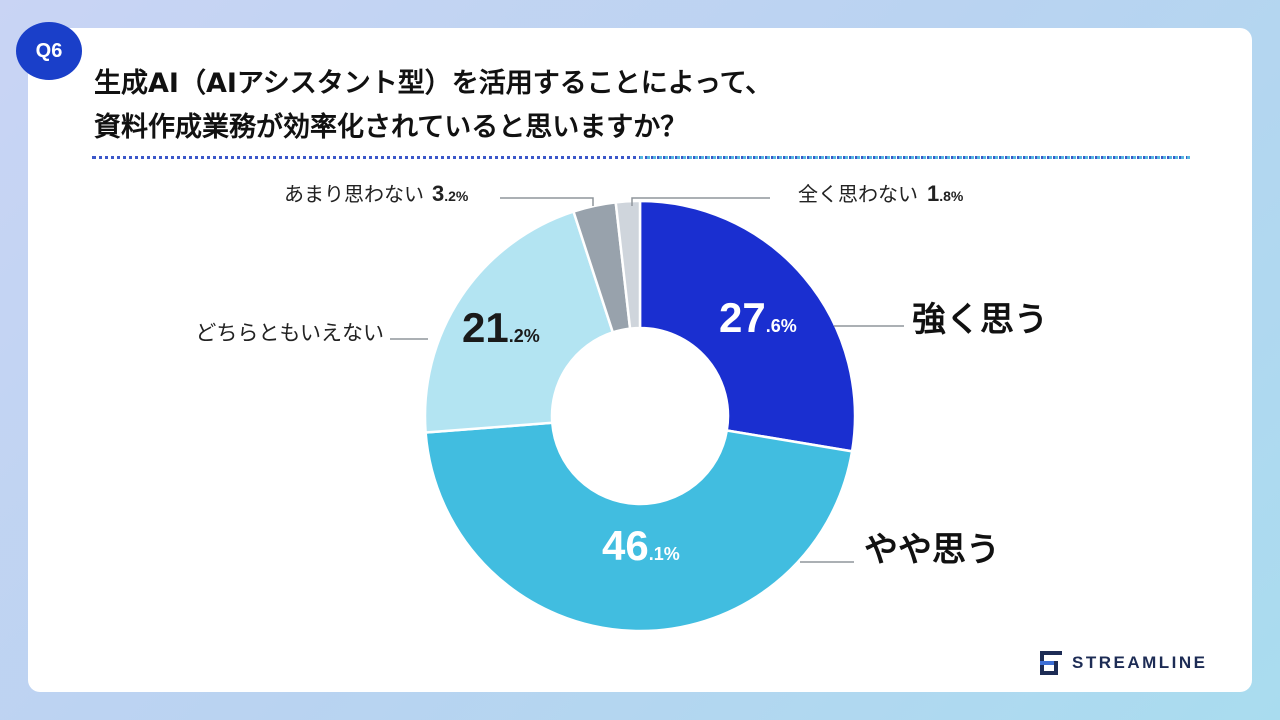 The image size is (1280, 720). I want to click on data-label: 1.8%, so click(945, 193).